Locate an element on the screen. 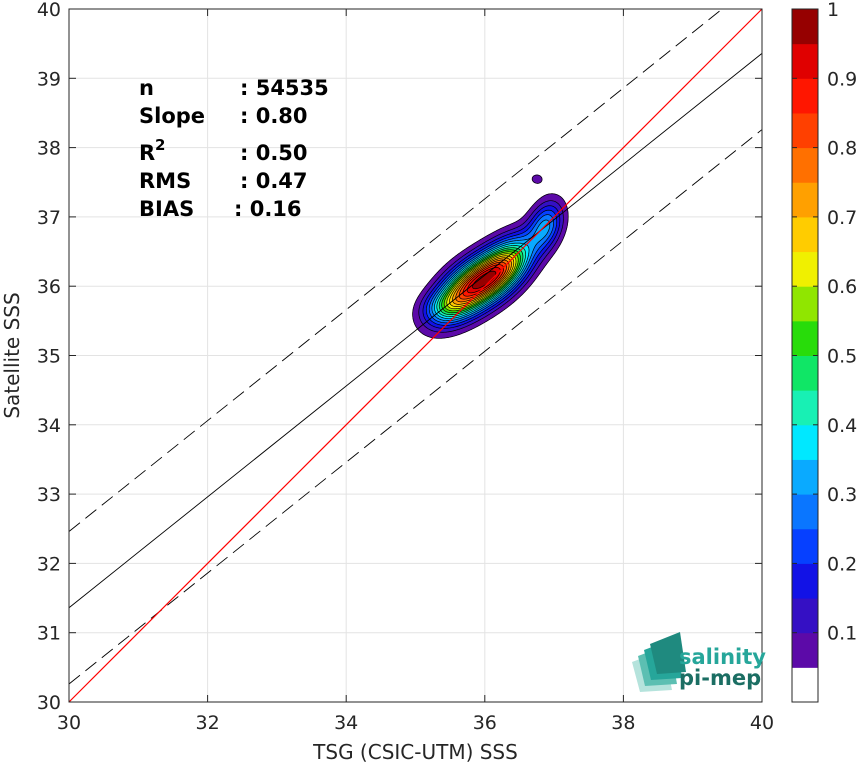 The height and width of the screenshot is (767, 858). stat-r2-value: : 0.50 is located at coordinates (274, 153).